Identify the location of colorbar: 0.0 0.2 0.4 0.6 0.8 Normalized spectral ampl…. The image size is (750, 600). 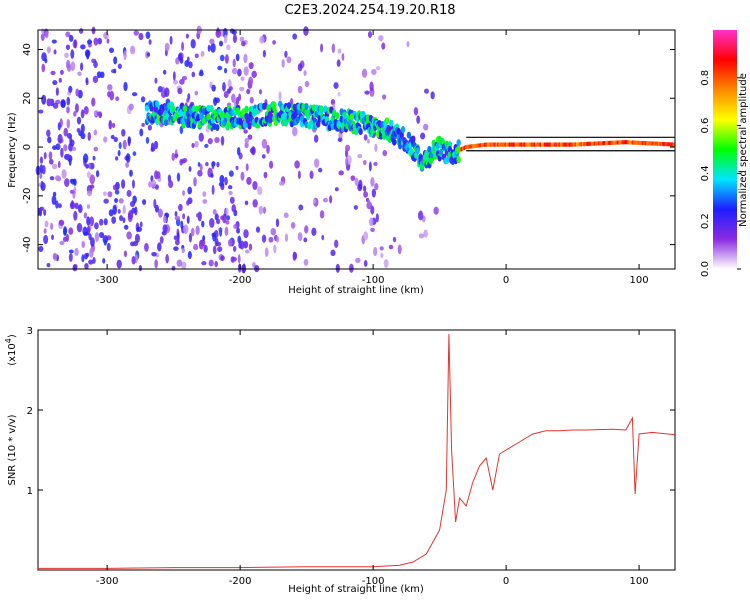
(724, 153).